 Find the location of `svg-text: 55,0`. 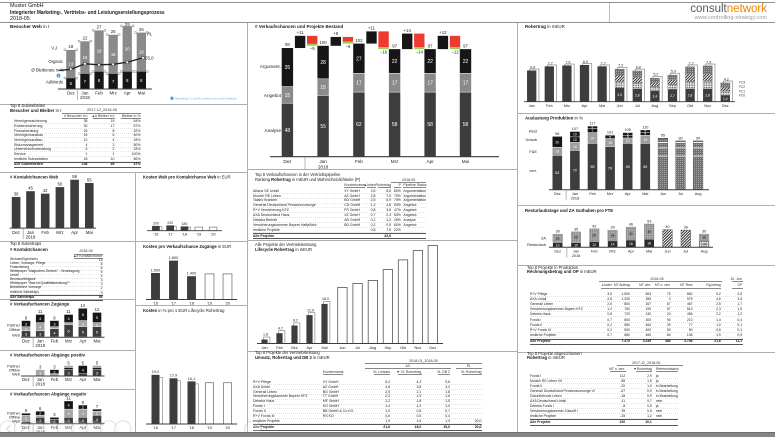

svg-text: 55,0 is located at coordinates (149, 58).